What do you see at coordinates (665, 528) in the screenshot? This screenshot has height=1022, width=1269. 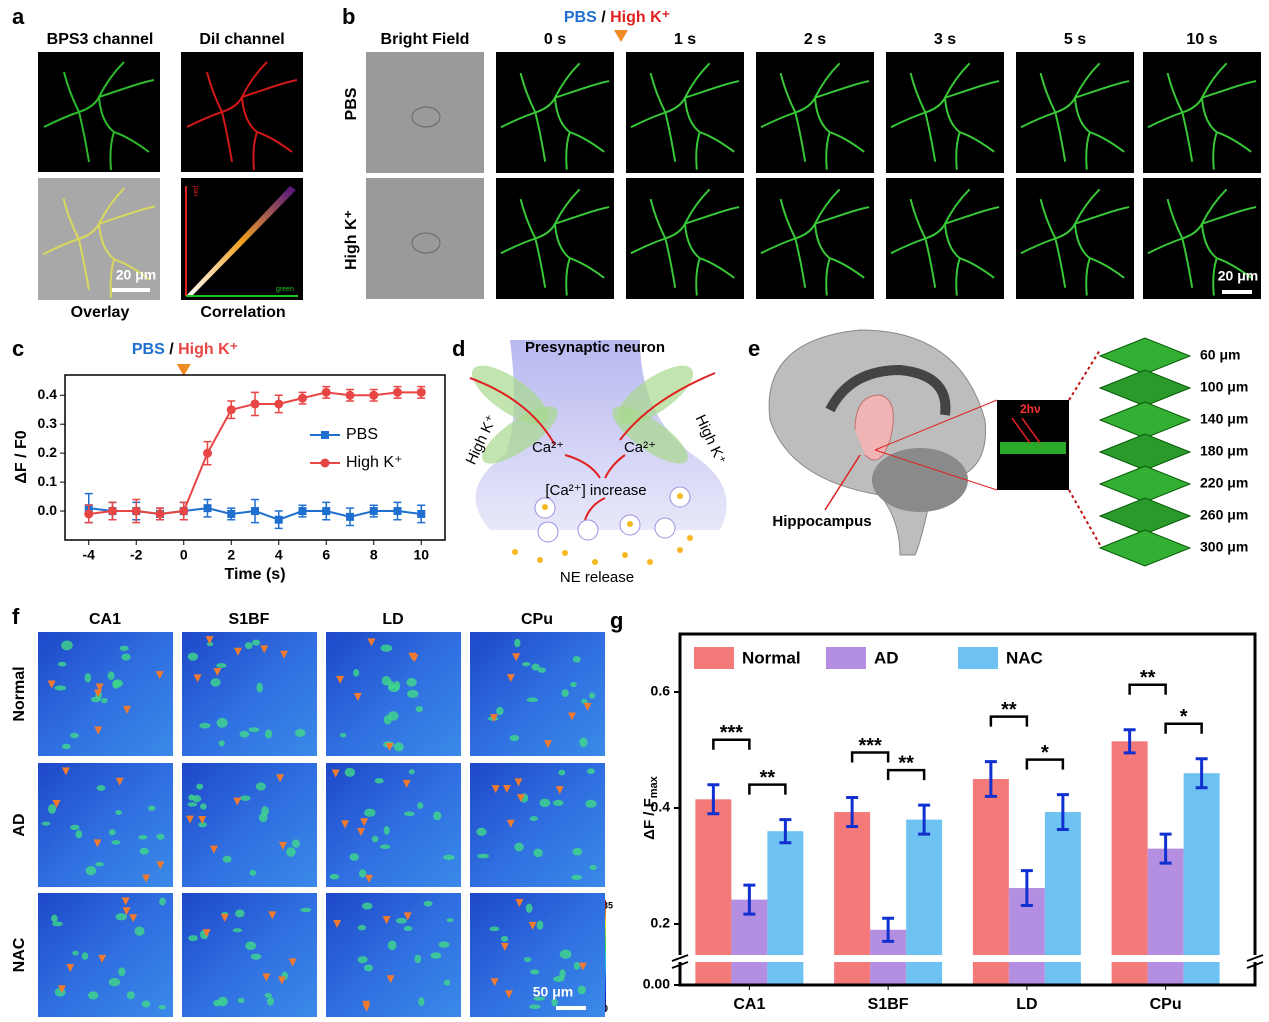 I see `vesicle` at bounding box center [665, 528].